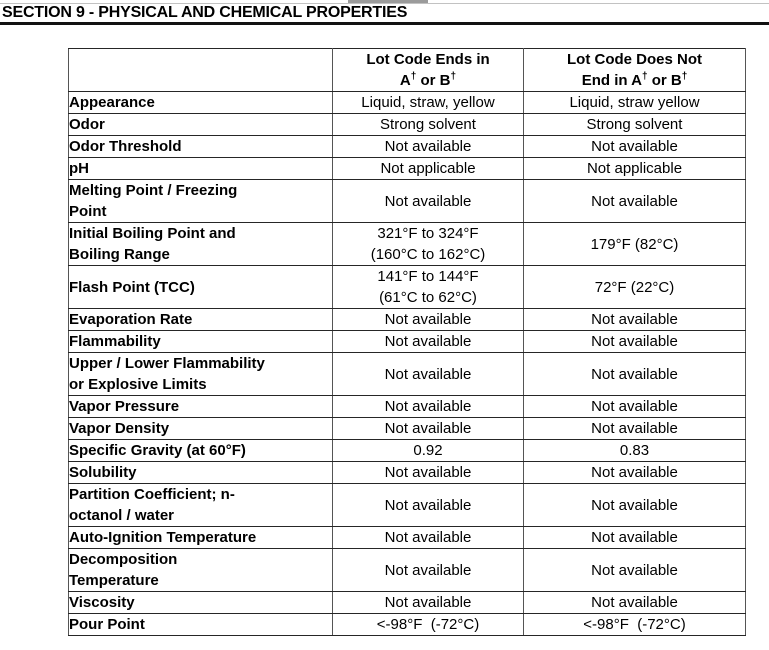  What do you see at coordinates (200, 168) in the screenshot?
I see `property-name: pH` at bounding box center [200, 168].